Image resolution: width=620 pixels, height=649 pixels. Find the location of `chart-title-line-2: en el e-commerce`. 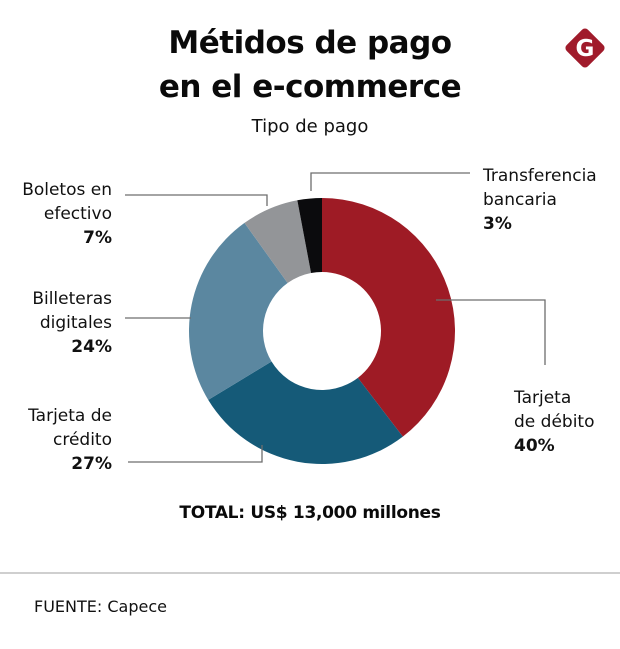

chart-title-line-2: en el e-commerce is located at coordinates (310, 87).